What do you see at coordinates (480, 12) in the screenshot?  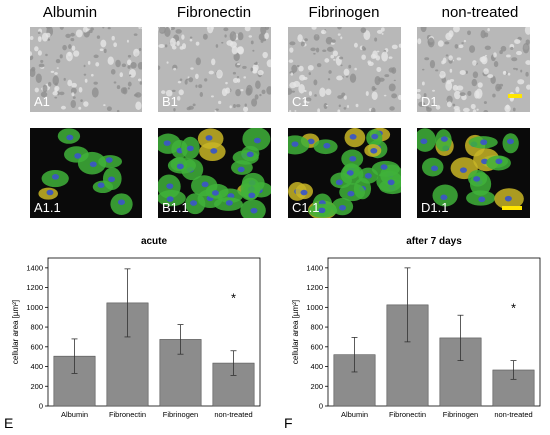 I see `column-title-non-treated: non-treated` at bounding box center [480, 12].